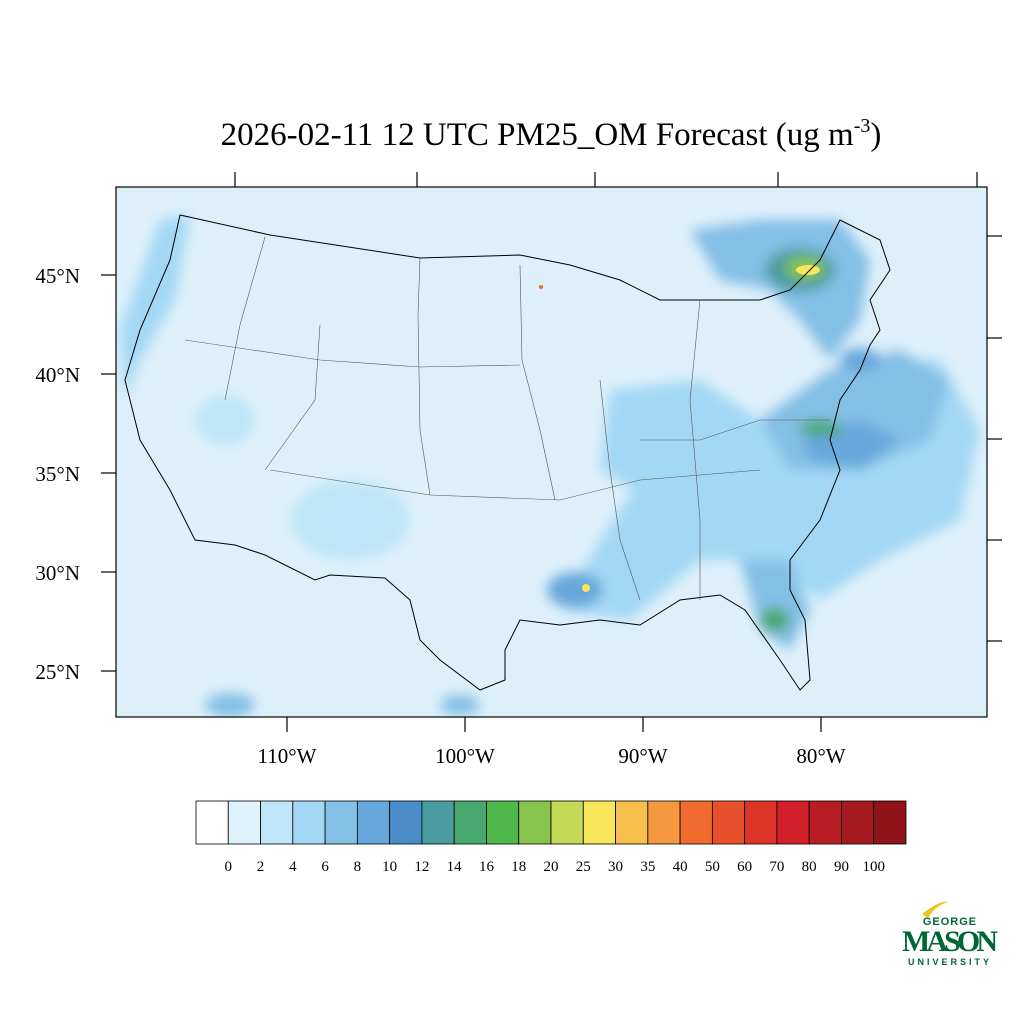  What do you see at coordinates (820, 756) in the screenshot?
I see `lon-tick-label: 80°W` at bounding box center [820, 756].